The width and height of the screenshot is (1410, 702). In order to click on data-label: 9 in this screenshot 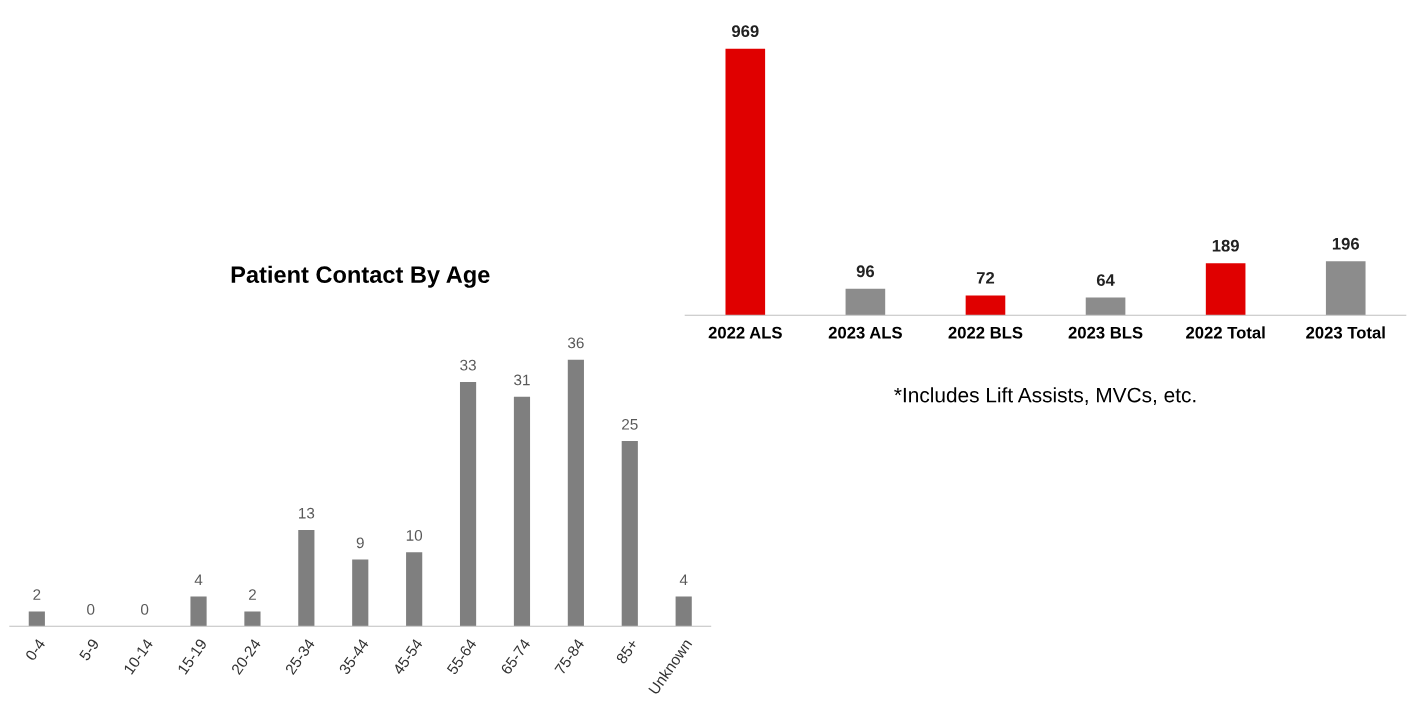, I will do `click(360, 543)`.